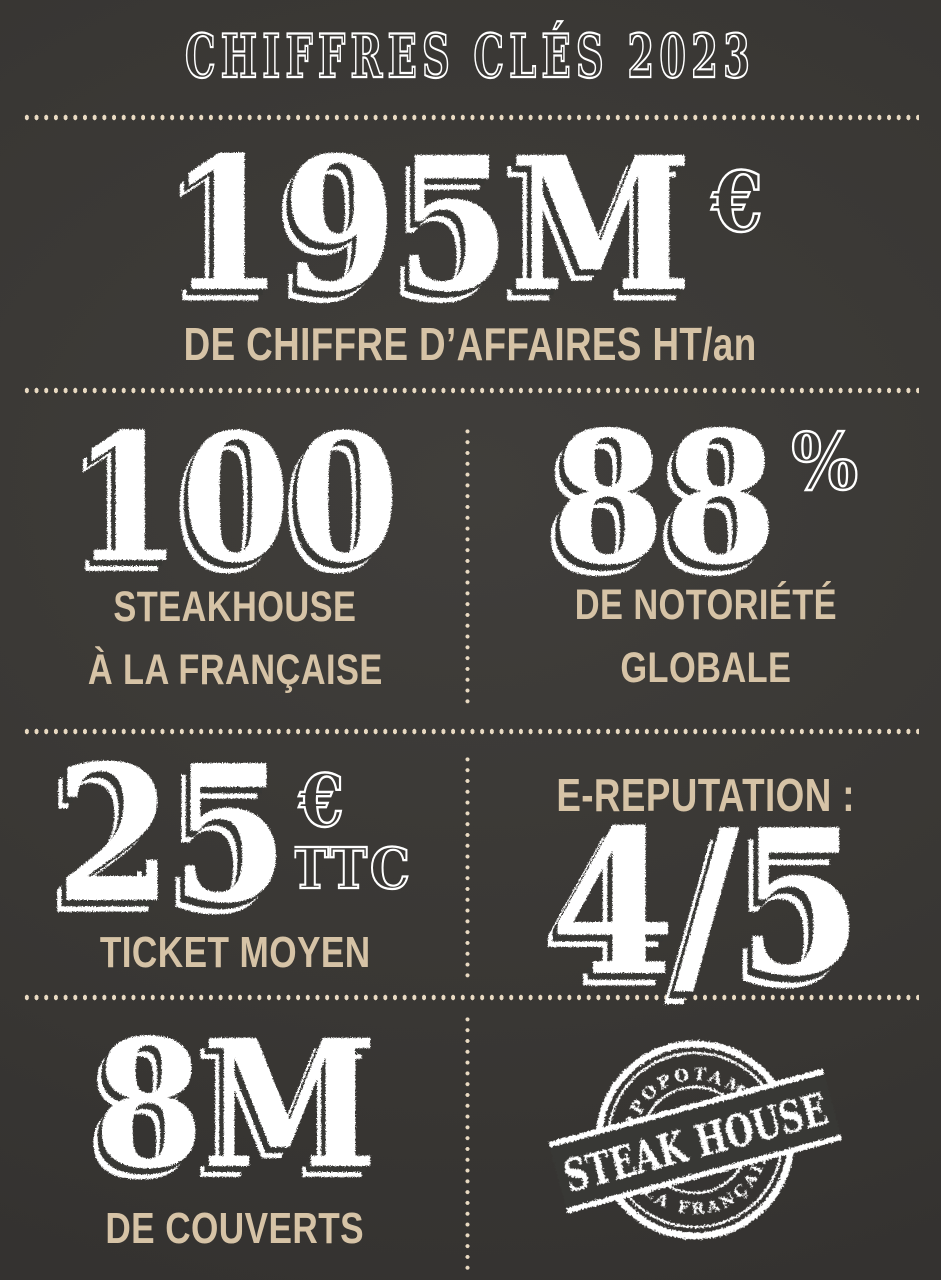 The width and height of the screenshot is (941, 1280). What do you see at coordinates (172, 834) in the screenshot?
I see `stat-ticket-value: 25` at bounding box center [172, 834].